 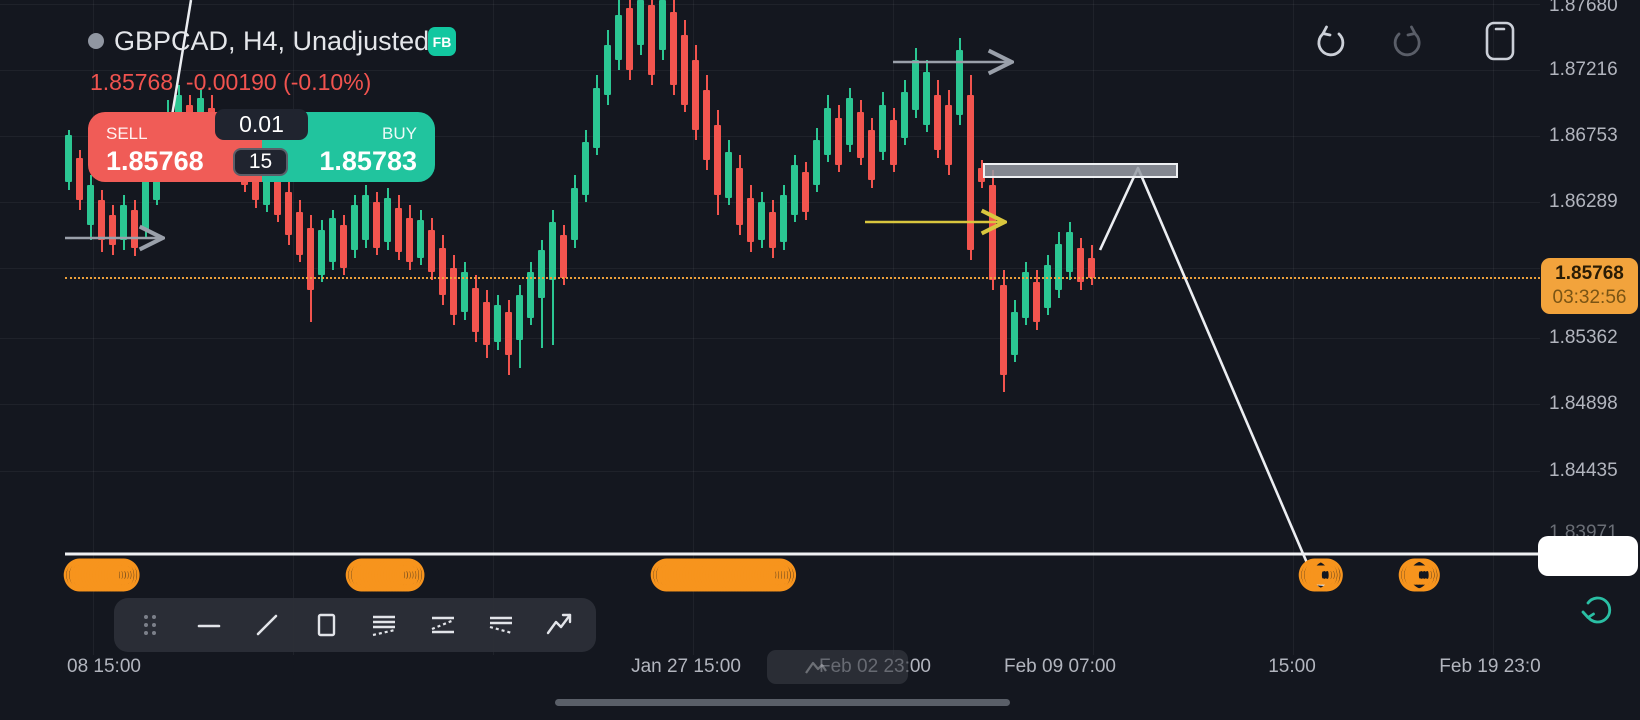 What do you see at coordinates (723, 575) in the screenshot?
I see `watermark-copyright-group: ©©©©©©©©©©©©©©©©©©©©©©©©©©©©©©©©©©©©©©©©` at bounding box center [723, 575].